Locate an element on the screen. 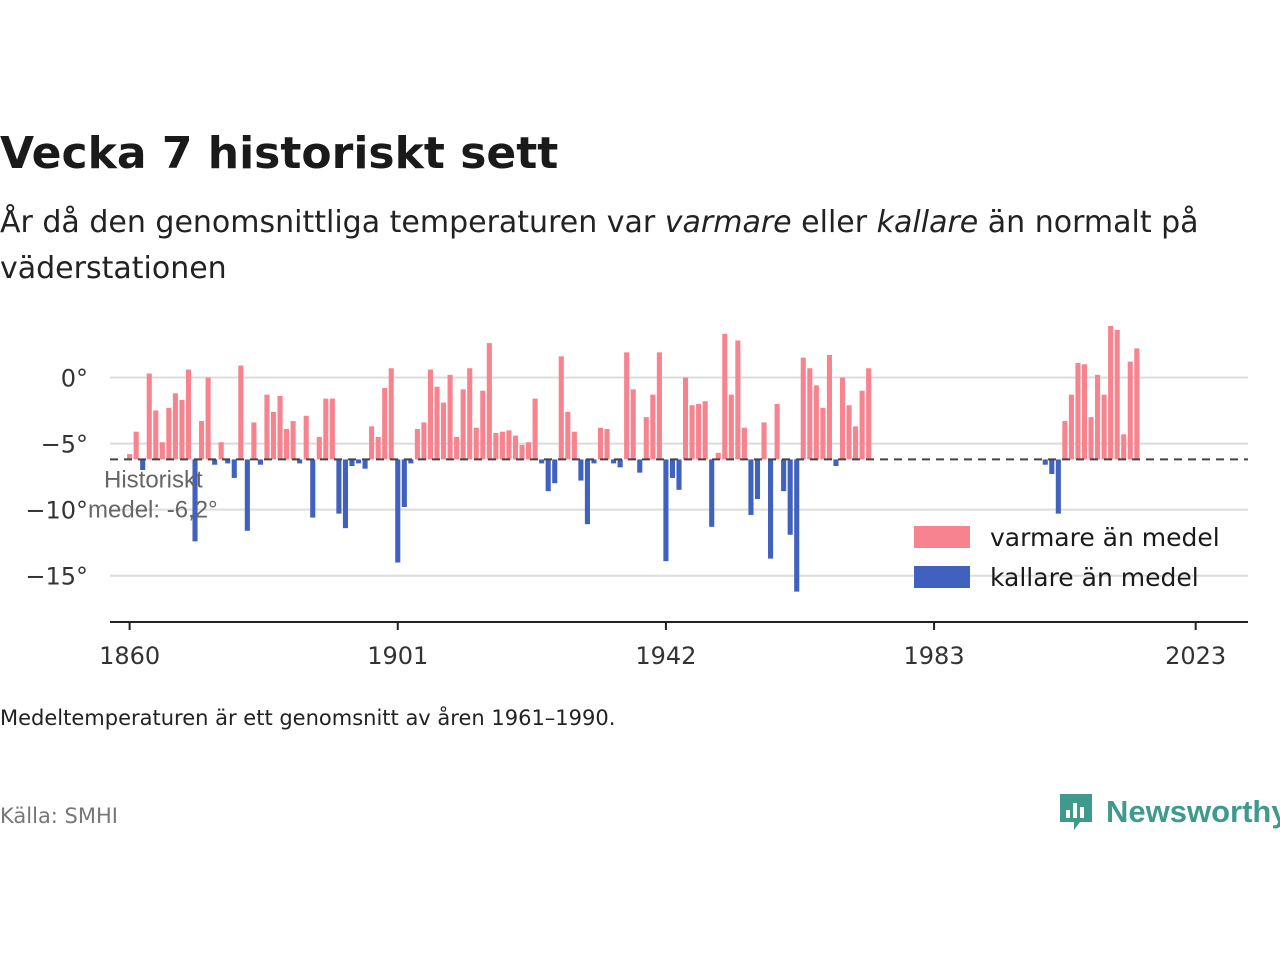 This screenshot has width=1280, height=960. x-tick-label: 1983 is located at coordinates (934, 656).